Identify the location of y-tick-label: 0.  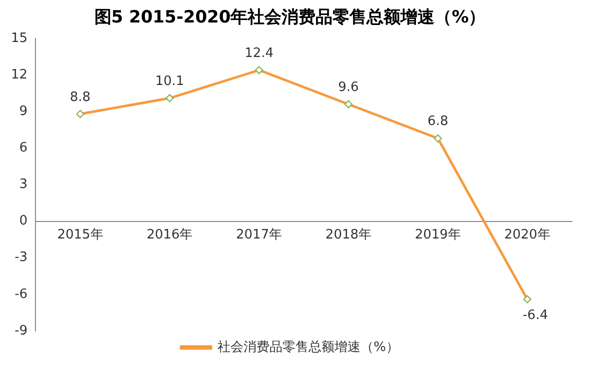
(23, 221).